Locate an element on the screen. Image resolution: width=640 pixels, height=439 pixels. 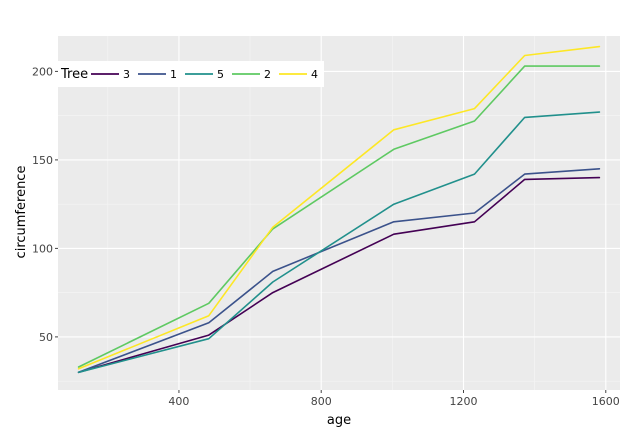
legend: Tree 3 1 5 2 4 is located at coordinates (191, 74).